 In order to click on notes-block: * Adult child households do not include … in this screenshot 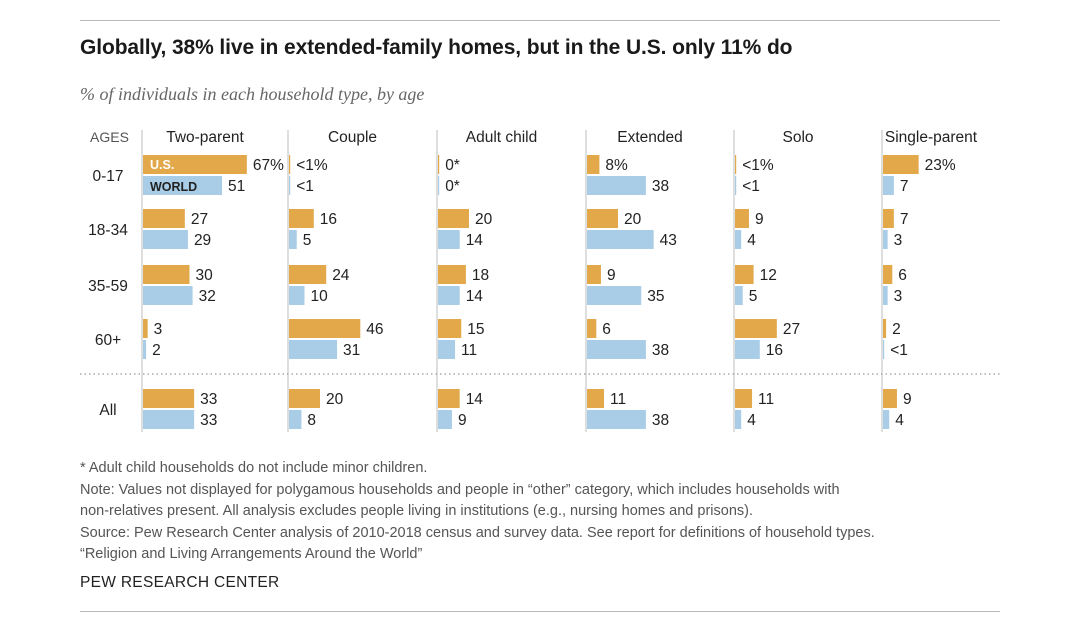, I will do `click(540, 512)`.